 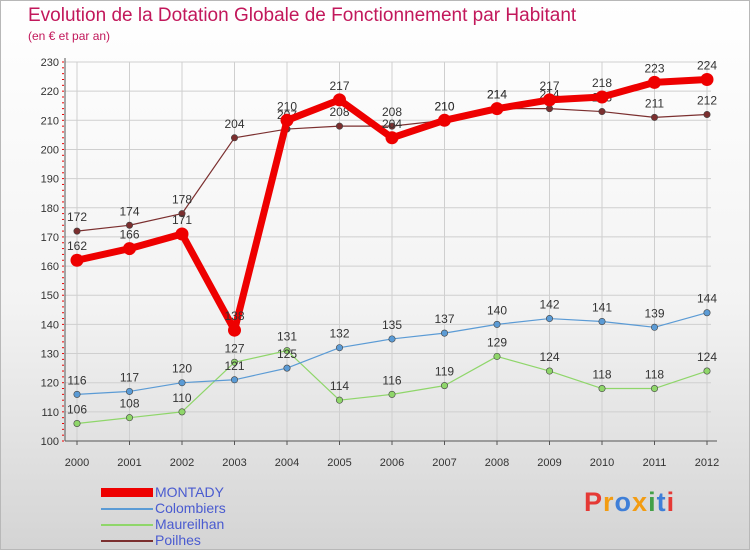 I want to click on y-tick-label: 170, so click(x=50, y=238).